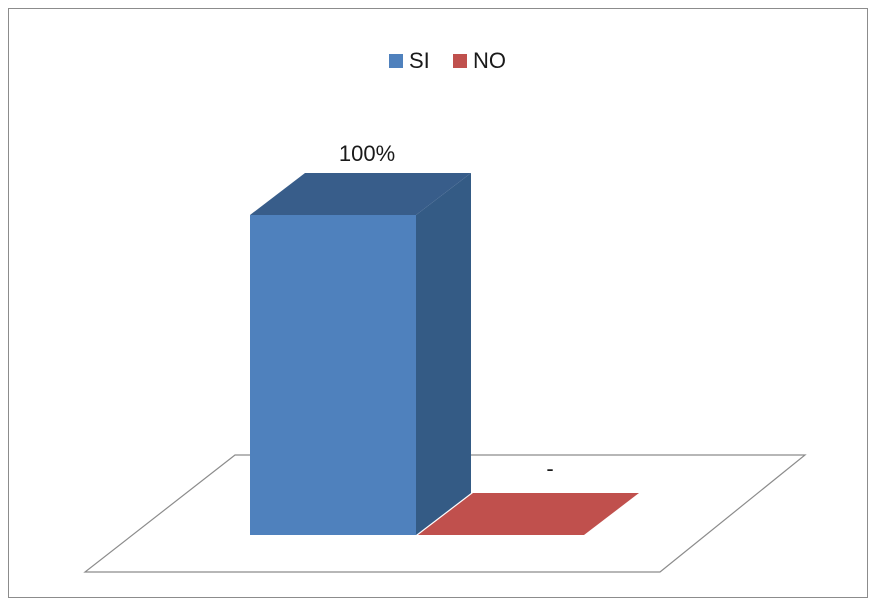 The width and height of the screenshot is (872, 601). I want to click on legend-swatch-si, so click(396, 61).